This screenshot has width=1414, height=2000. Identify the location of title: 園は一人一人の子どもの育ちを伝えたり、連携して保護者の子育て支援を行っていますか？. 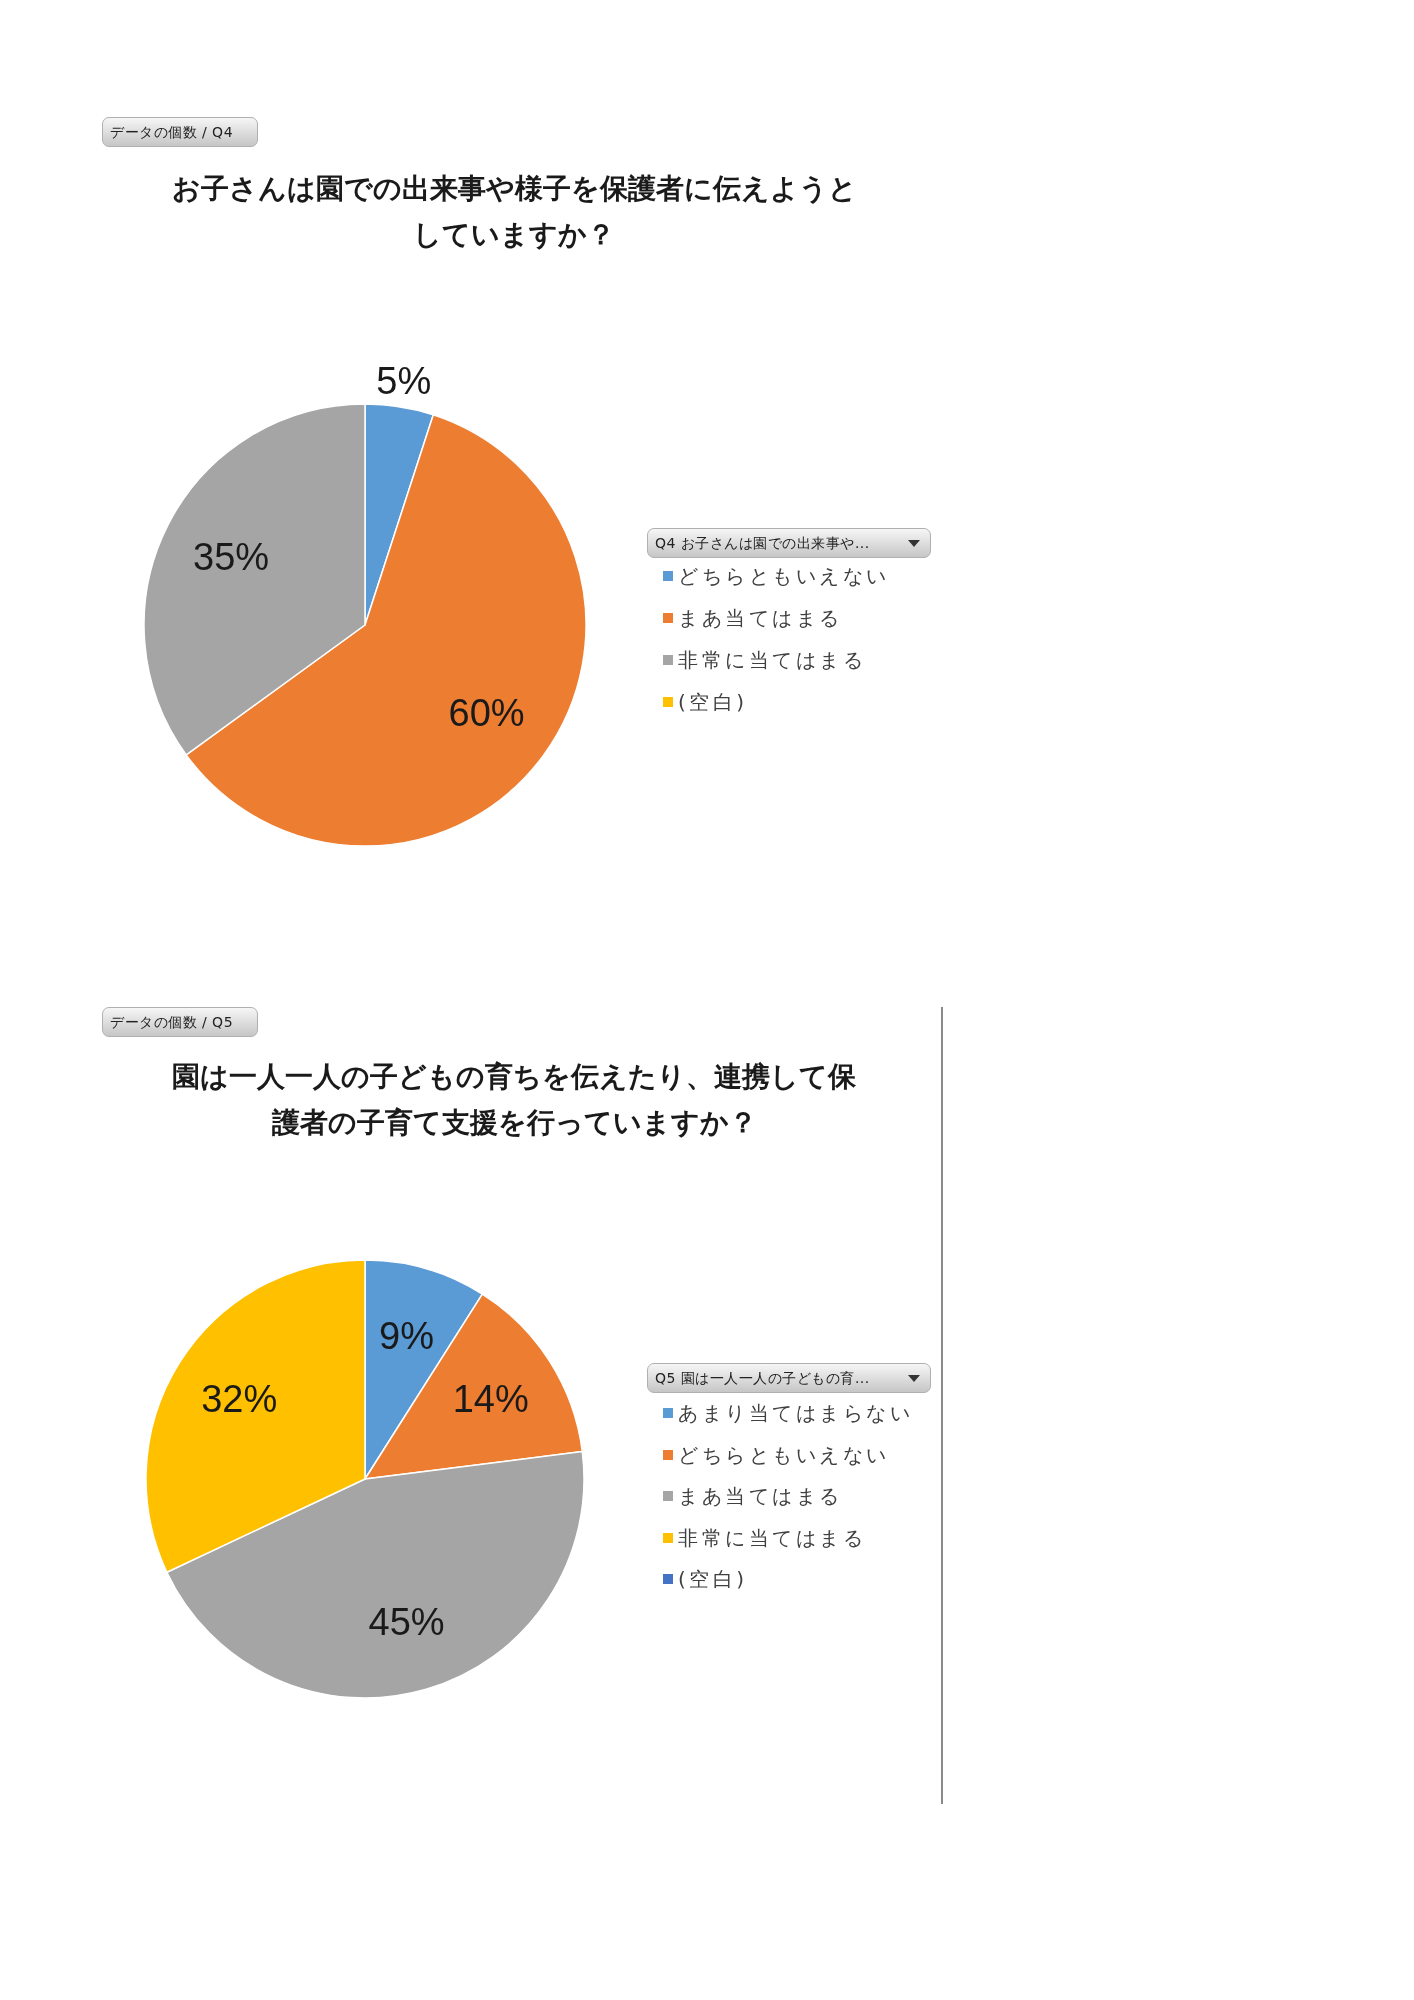
(514, 1100).